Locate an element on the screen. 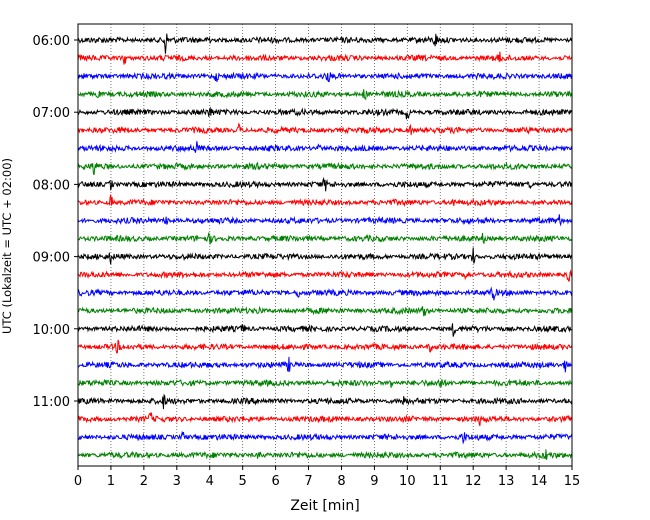  x-tick-label: 13 is located at coordinates (506, 481).